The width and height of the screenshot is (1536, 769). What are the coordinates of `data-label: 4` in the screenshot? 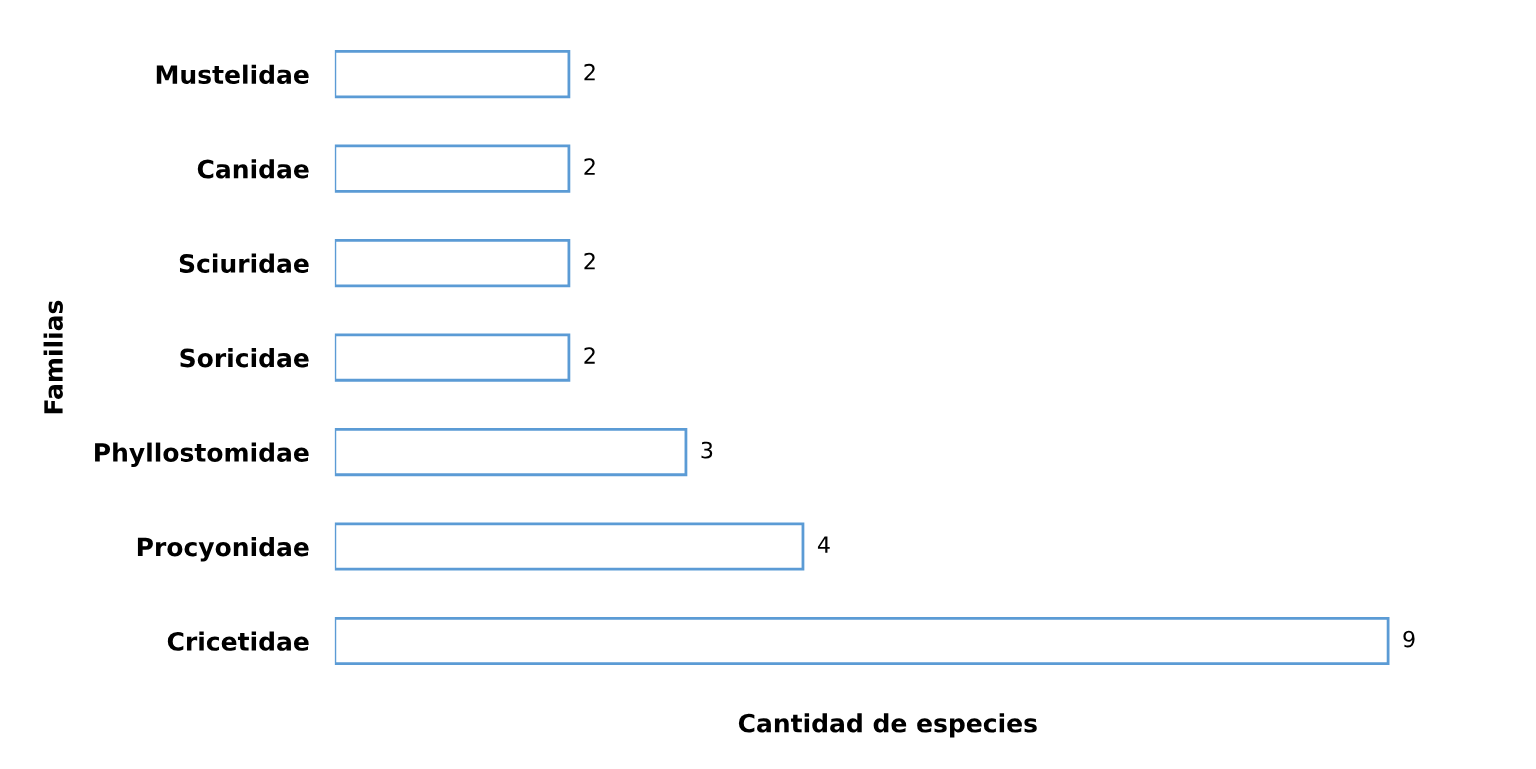 It's located at (823, 544).